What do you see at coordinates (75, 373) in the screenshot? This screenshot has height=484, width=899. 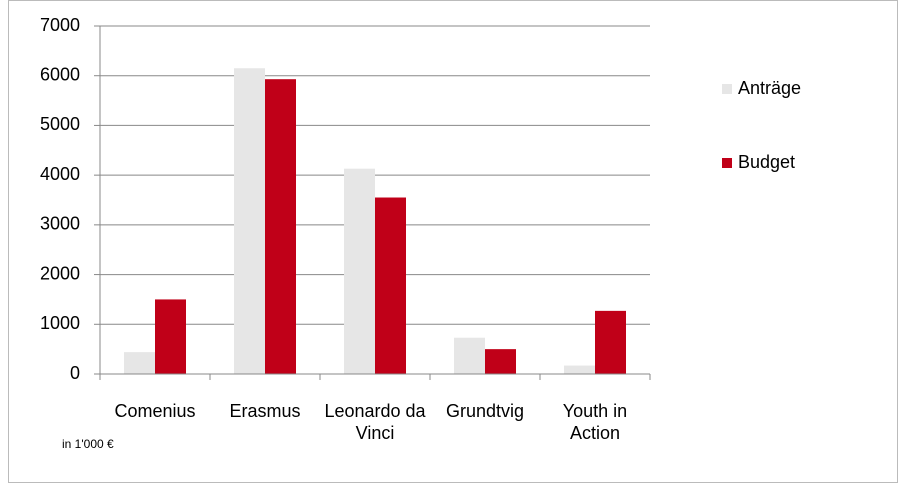 I see `y-tick-label: 0` at bounding box center [75, 373].